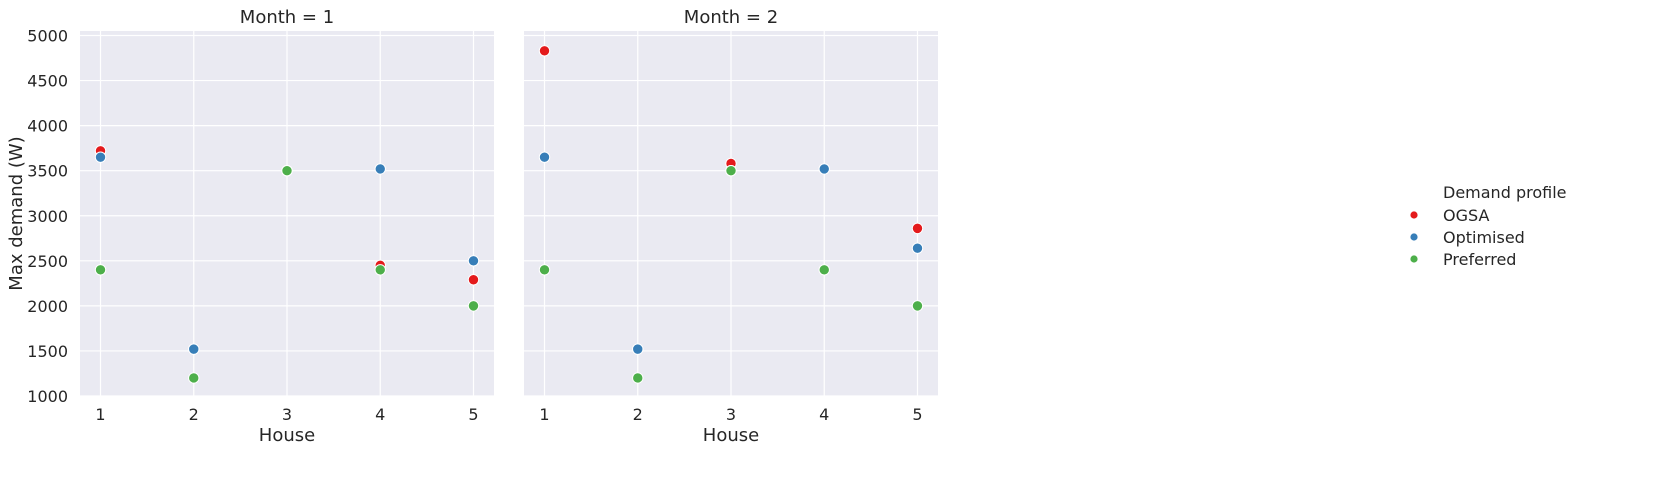 This screenshot has width=1658, height=479. What do you see at coordinates (1487, 226) in the screenshot?
I see `legend: Demand profile OGSA Optimised Preferred` at bounding box center [1487, 226].